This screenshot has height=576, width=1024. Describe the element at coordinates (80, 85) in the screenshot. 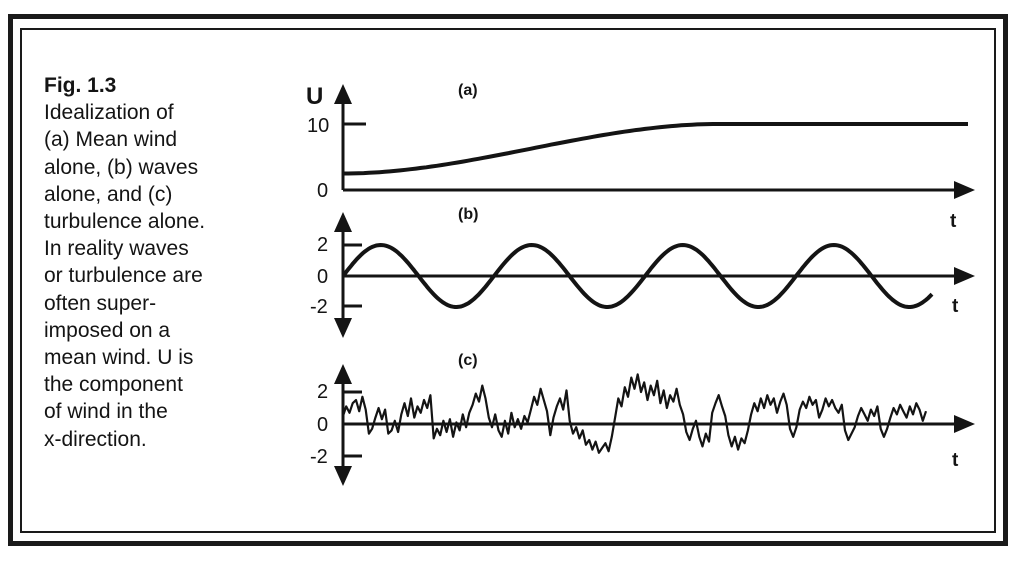

I see `figure-label: Fig. 1.3` at that location.